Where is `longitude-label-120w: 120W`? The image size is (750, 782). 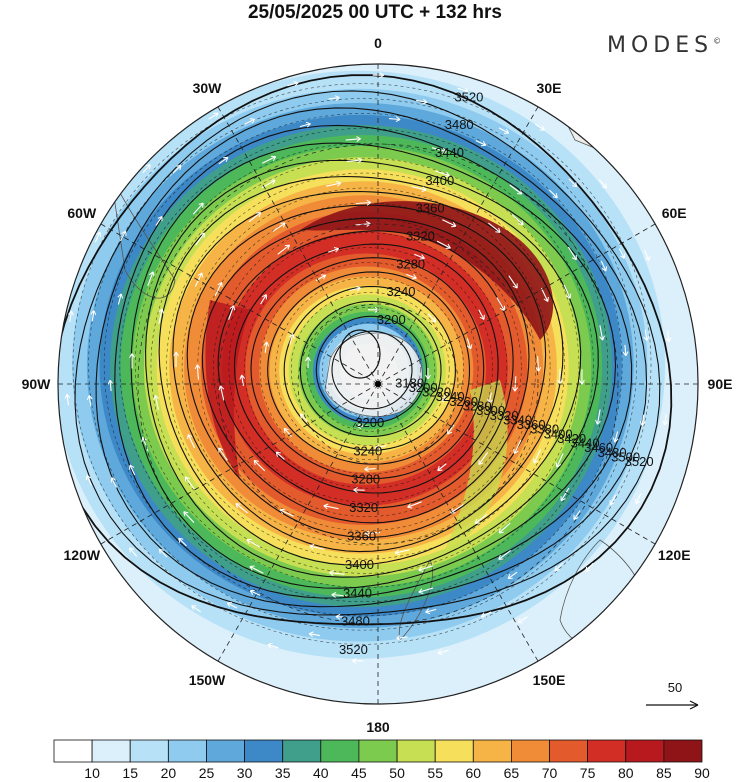 longitude-label-120w: 120W is located at coordinates (82, 555).